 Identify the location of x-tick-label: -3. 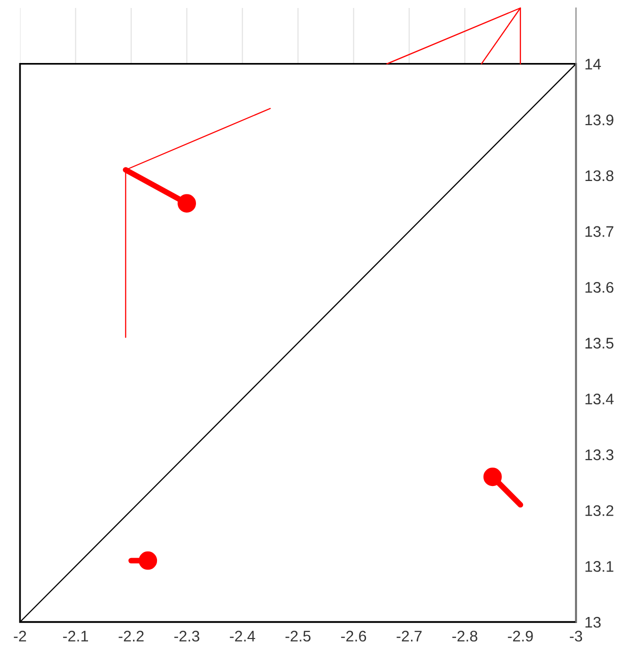
(576, 636).